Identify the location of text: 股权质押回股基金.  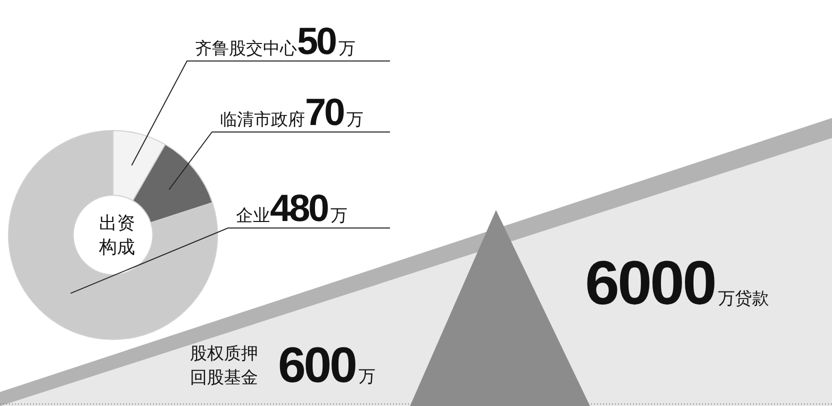
(224, 366).